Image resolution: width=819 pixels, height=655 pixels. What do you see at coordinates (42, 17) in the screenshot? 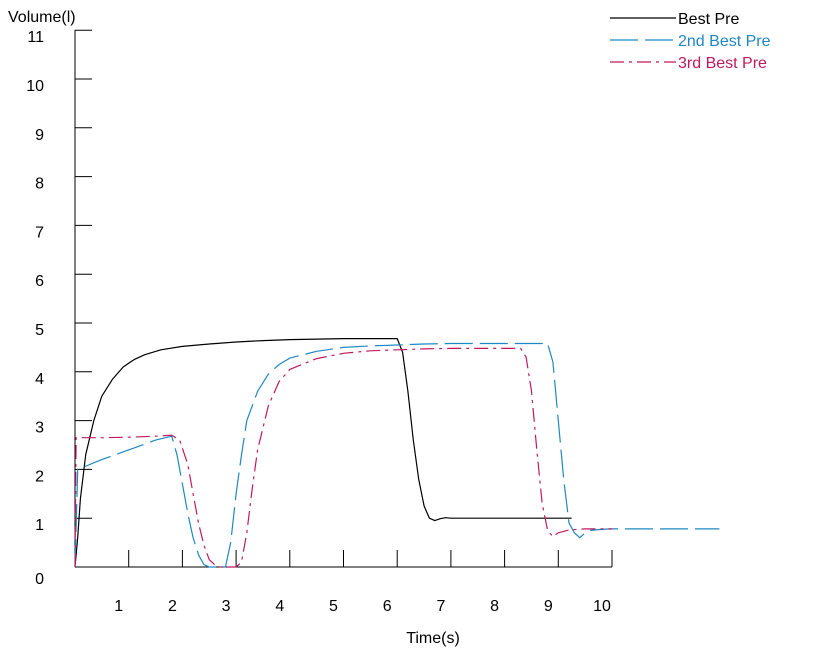
I see `y-axis-label: Volume(l)` at bounding box center [42, 17].